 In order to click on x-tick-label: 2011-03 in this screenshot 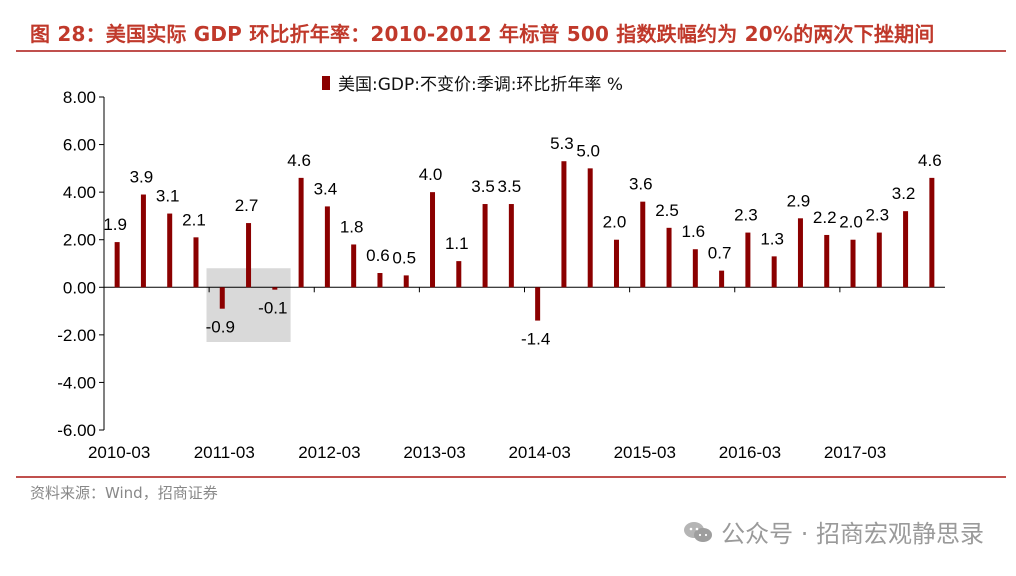, I will do `click(224, 452)`.